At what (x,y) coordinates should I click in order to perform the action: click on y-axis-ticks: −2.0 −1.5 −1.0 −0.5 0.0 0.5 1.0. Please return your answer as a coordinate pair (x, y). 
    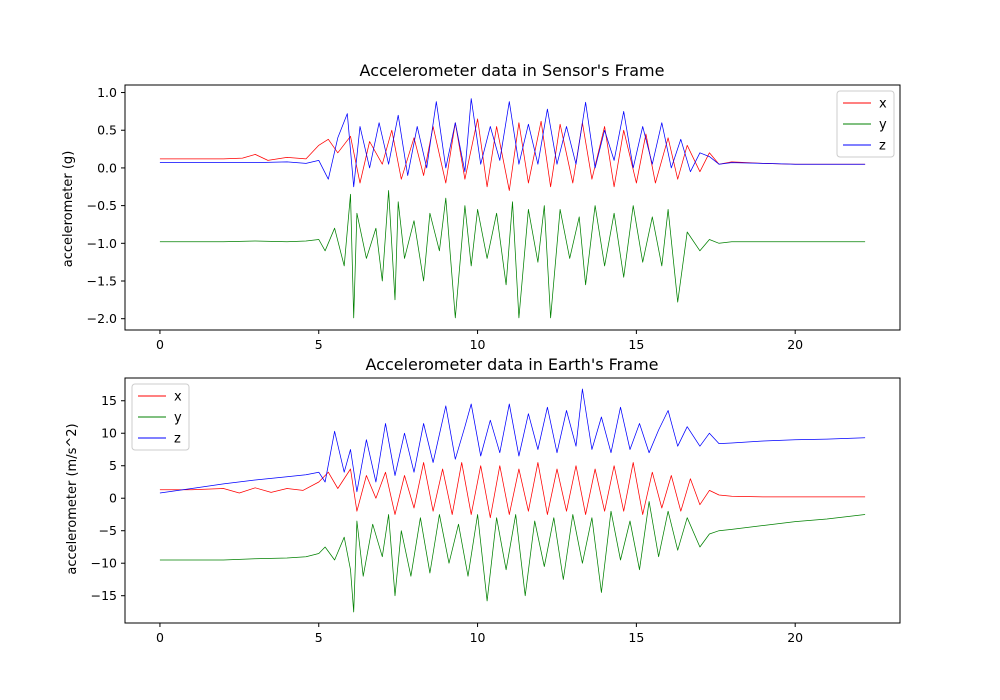
    Looking at the image, I should click on (106, 205).